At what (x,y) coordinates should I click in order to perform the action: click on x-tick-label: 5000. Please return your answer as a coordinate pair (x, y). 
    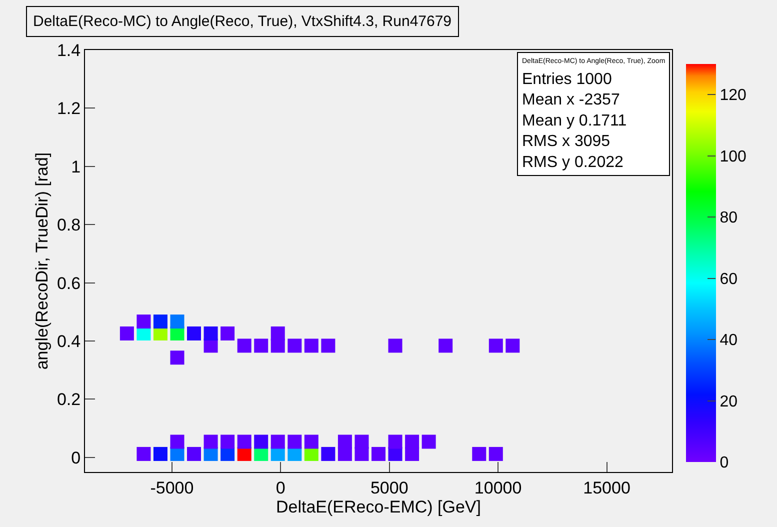
    Looking at the image, I should click on (389, 488).